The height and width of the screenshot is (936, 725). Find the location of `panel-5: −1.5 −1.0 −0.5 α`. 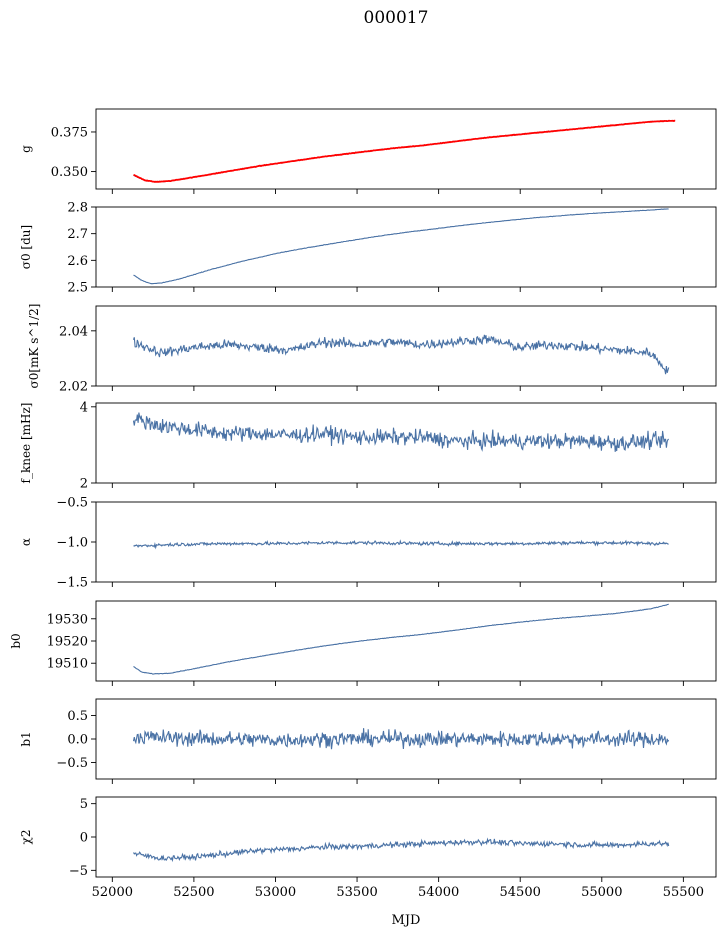

panel-5: −1.5 −1.0 −0.5 α is located at coordinates (368, 543).